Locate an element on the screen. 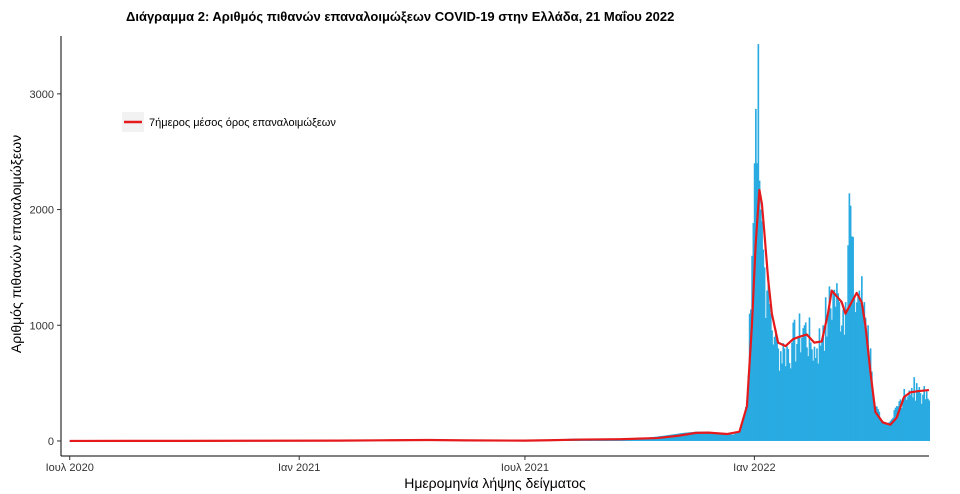  x-tick-label: Ιουλ 2020 is located at coordinates (70, 468).